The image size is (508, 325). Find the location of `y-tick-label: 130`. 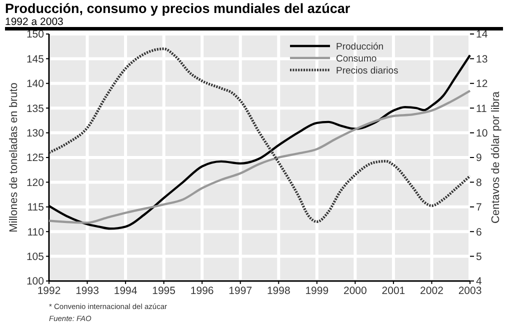

y-tick-label: 130 is located at coordinates (35, 133).